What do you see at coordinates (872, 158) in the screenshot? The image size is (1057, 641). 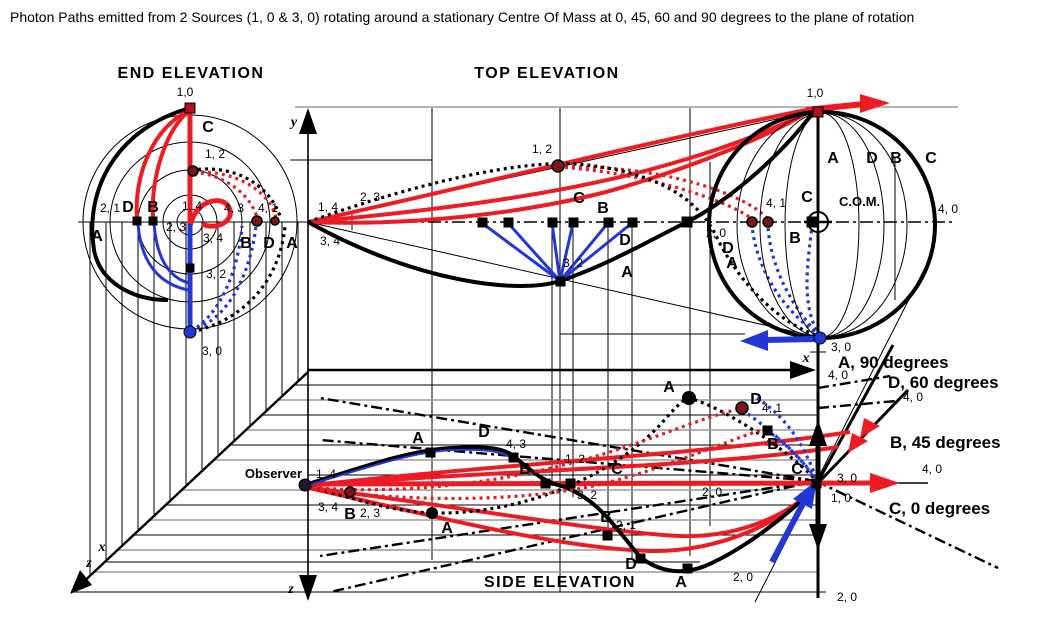 I see `meridian-label: D` at bounding box center [872, 158].